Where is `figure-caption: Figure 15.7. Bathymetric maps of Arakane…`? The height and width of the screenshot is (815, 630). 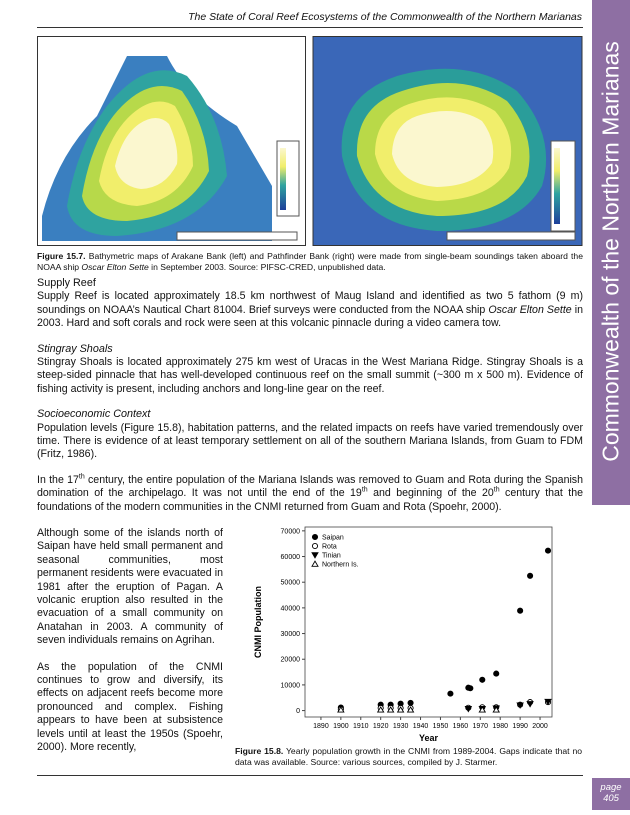 figure-caption: Figure 15.7. Bathymetric maps of Arakane… is located at coordinates (310, 261).